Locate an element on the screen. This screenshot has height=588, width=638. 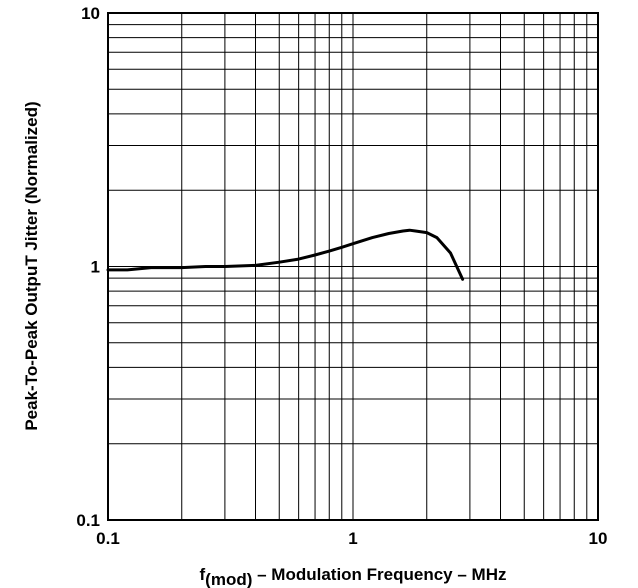
y-tick-label: 0.1 is located at coordinates (88, 520).